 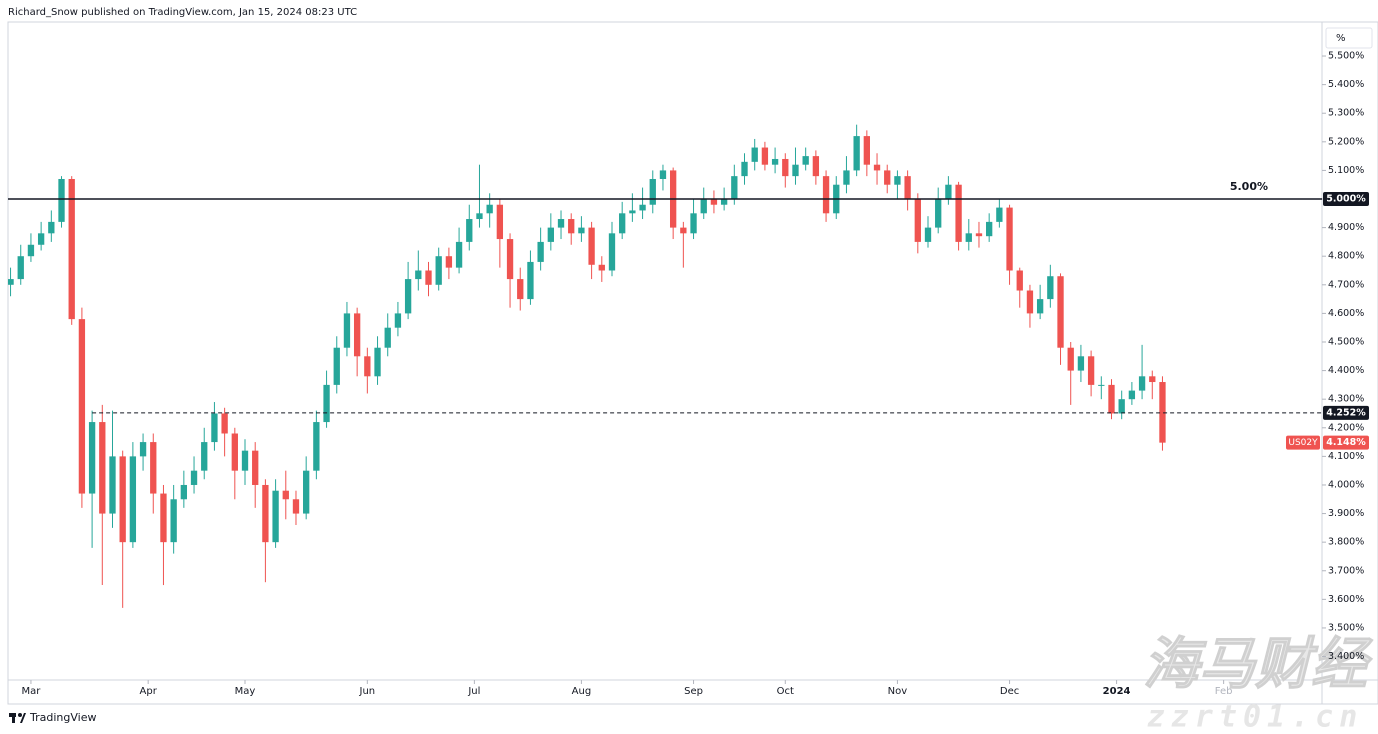 I want to click on symbol-tag-bg, so click(x=1303, y=442).